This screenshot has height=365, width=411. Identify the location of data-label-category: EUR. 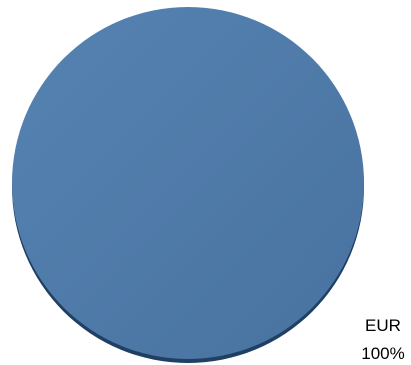
(383, 325).